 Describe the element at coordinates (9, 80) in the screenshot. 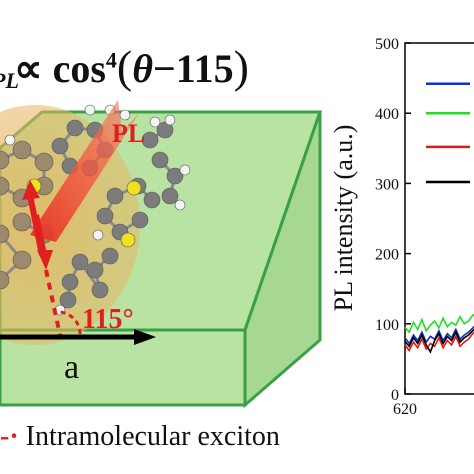

I see `equation-subscript: PL` at that location.